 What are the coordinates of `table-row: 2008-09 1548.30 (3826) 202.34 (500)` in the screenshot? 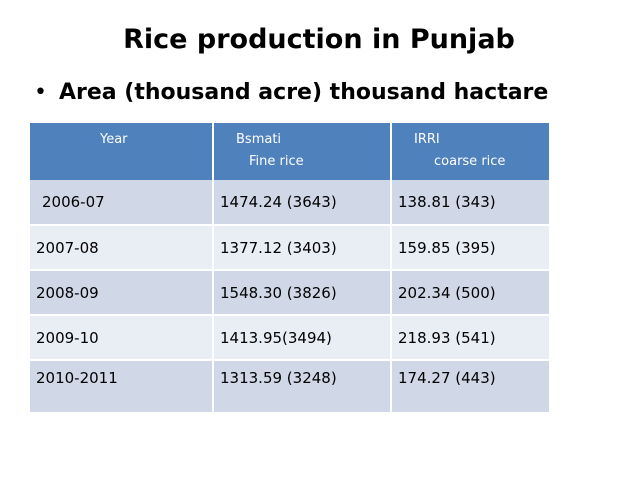 It's located at (289, 293).